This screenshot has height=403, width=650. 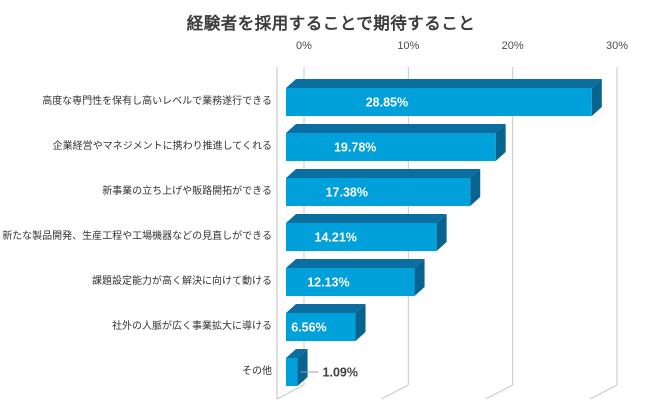 What do you see at coordinates (187, 191) in the screenshot?
I see `category-label: 新事業の立ち上げや販路開拓ができる` at bounding box center [187, 191].